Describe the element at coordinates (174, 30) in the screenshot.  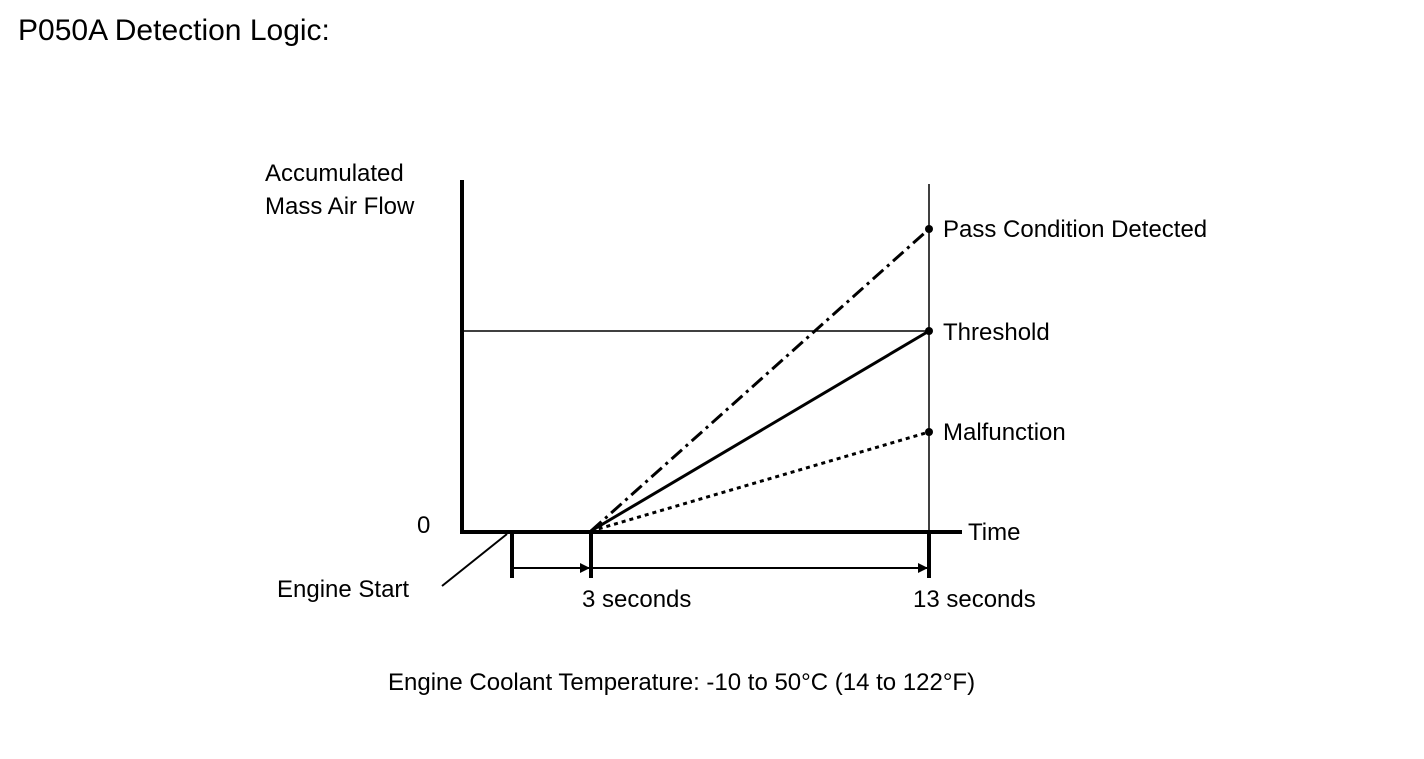
I see `page-title: P050A Detection Logic:` at that location.